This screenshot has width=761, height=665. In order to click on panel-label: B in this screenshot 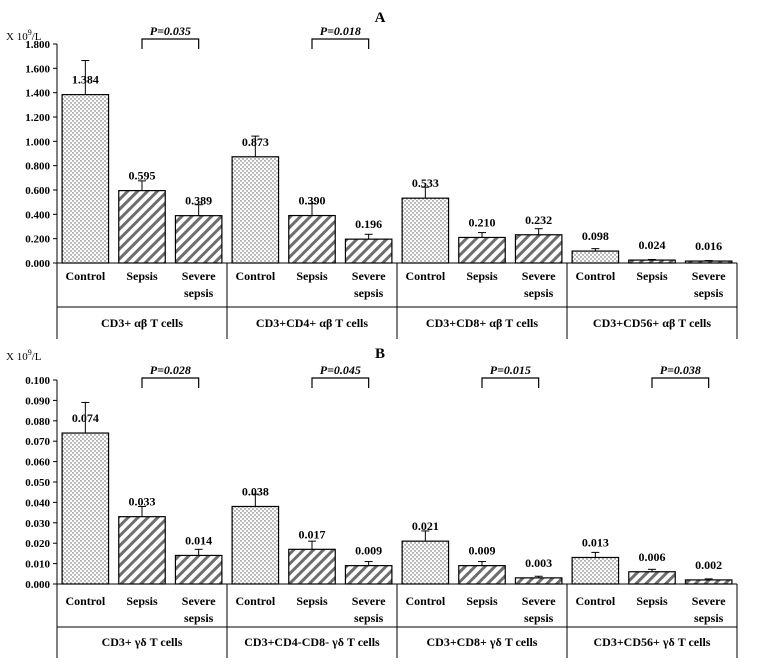, I will do `click(380, 354)`.